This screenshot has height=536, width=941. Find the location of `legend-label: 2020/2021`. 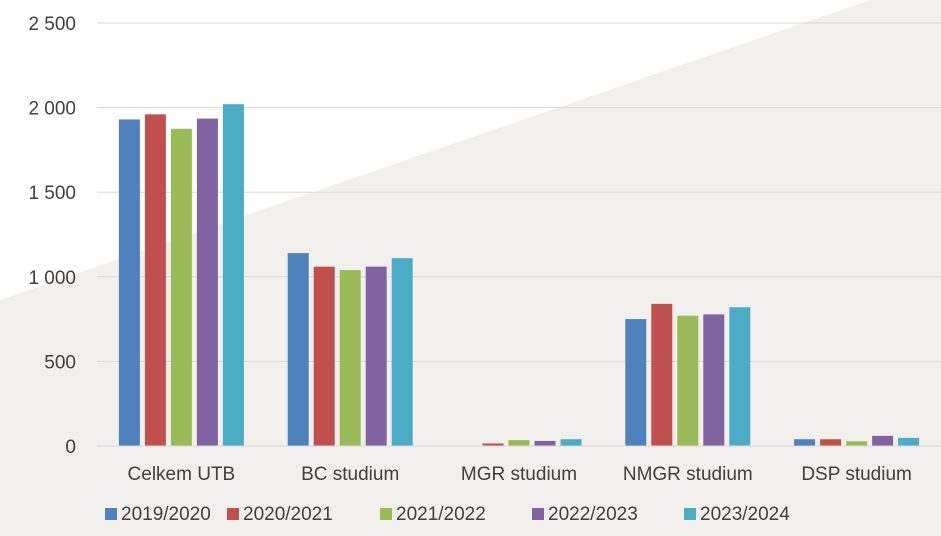

legend-label: 2020/2021 is located at coordinates (288, 514).